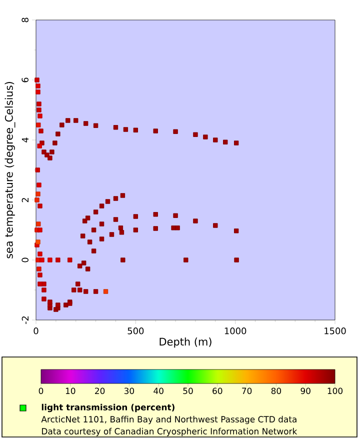 This screenshot has height=440, width=360. What do you see at coordinates (108, 408) in the screenshot?
I see `color-bar-title: light transmission (percent)` at bounding box center [108, 408].